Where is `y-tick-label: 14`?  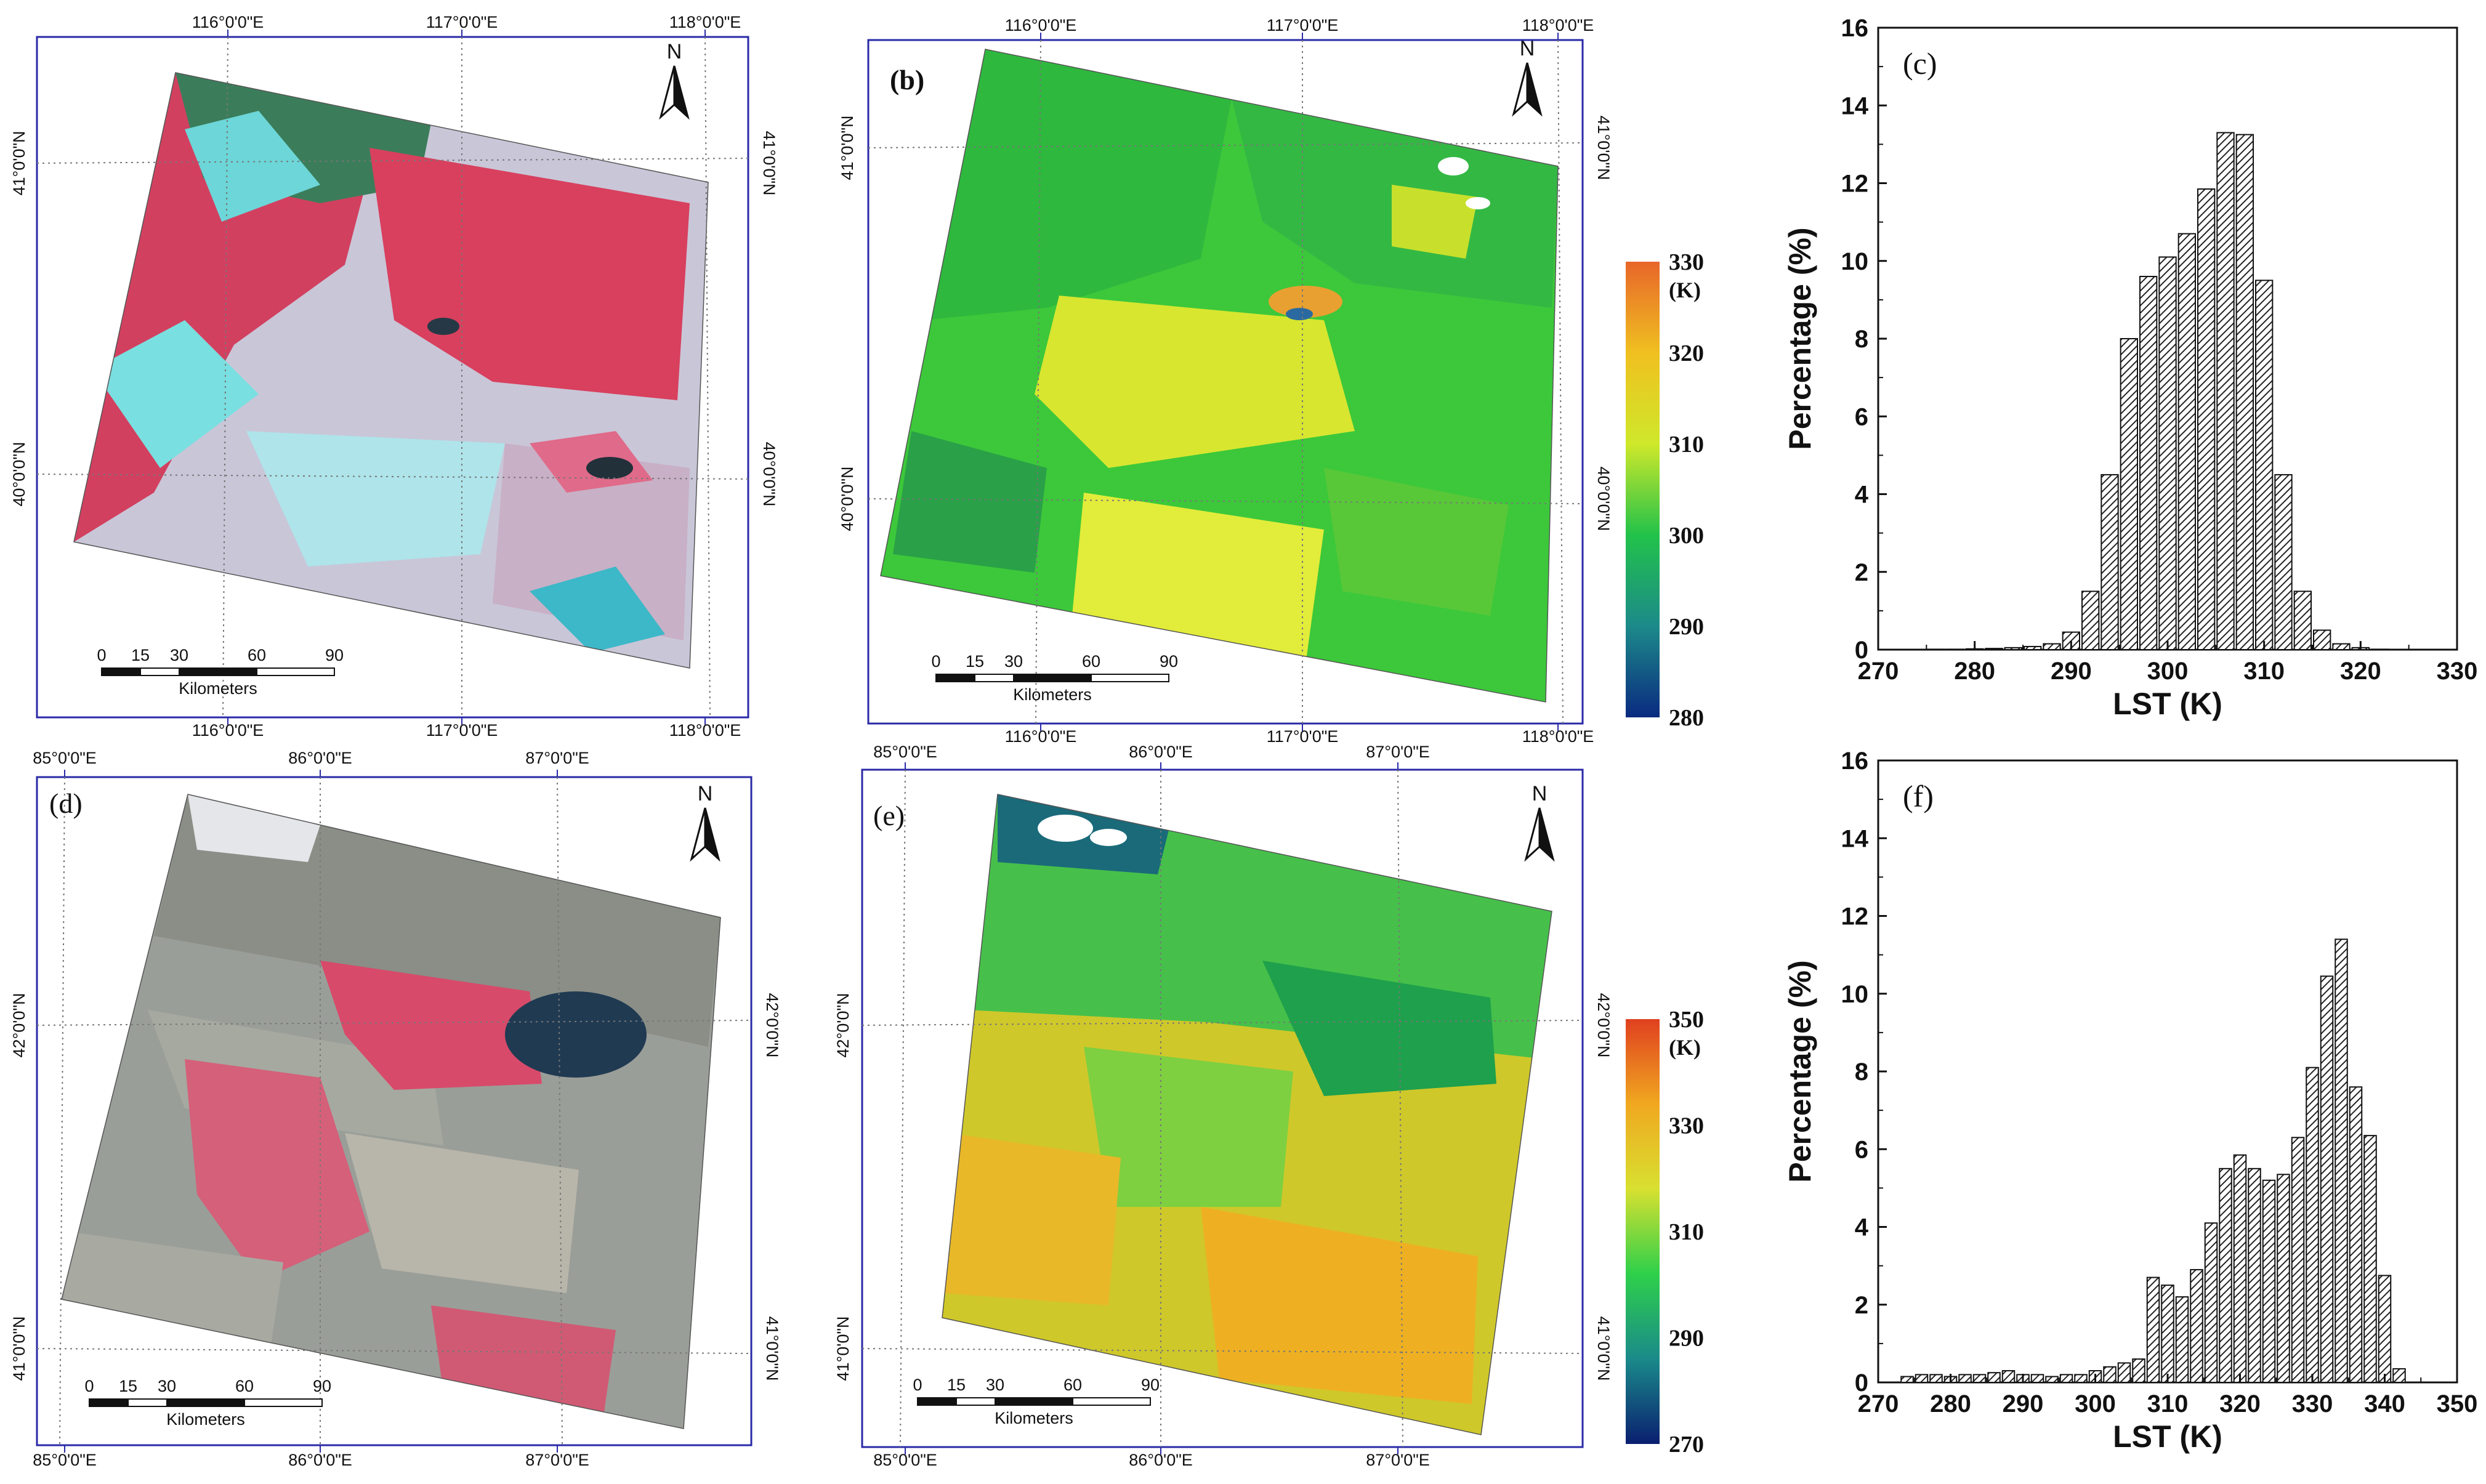 y-tick-label: 14 is located at coordinates (1855, 838).